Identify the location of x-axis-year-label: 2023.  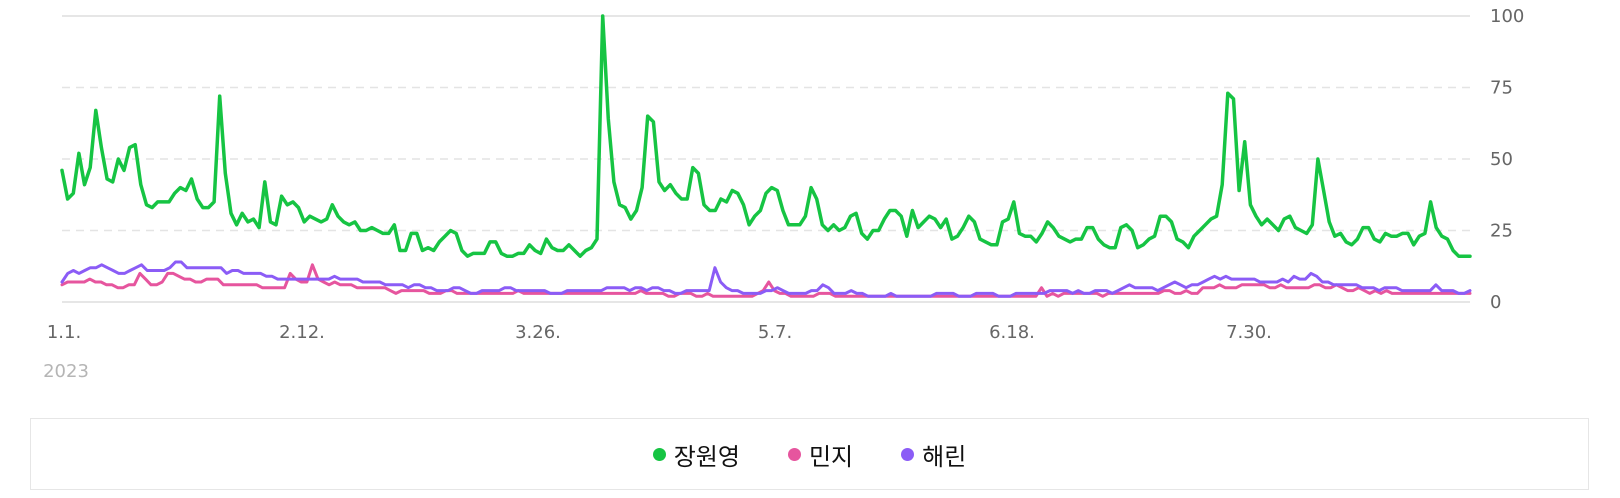
(66, 371).